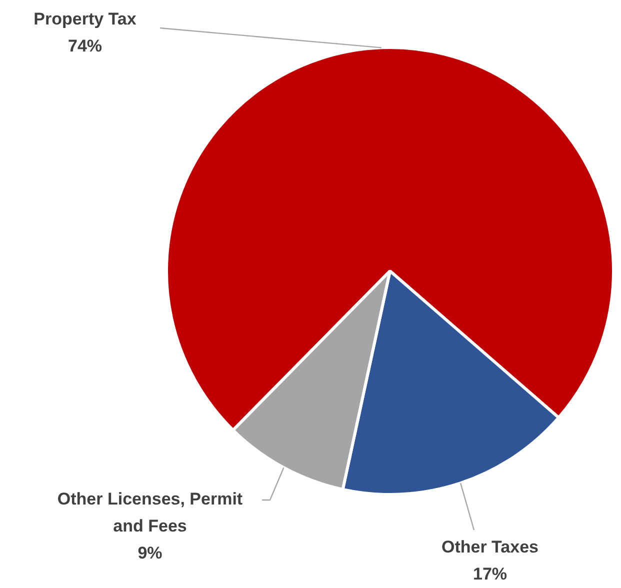 The width and height of the screenshot is (621, 588). Describe the element at coordinates (85, 19) in the screenshot. I see `slice-label: Property Tax` at that location.